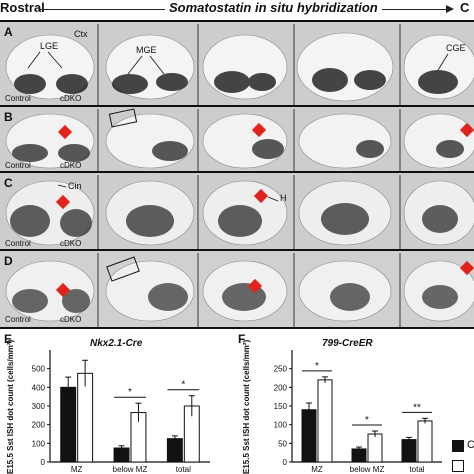 Image resolution: width=474 pixels, height=474 pixels. What do you see at coordinates (273, 7) in the screenshot?
I see `figure-header-title: Somatostatin in situ hybridization` at bounding box center [273, 7].